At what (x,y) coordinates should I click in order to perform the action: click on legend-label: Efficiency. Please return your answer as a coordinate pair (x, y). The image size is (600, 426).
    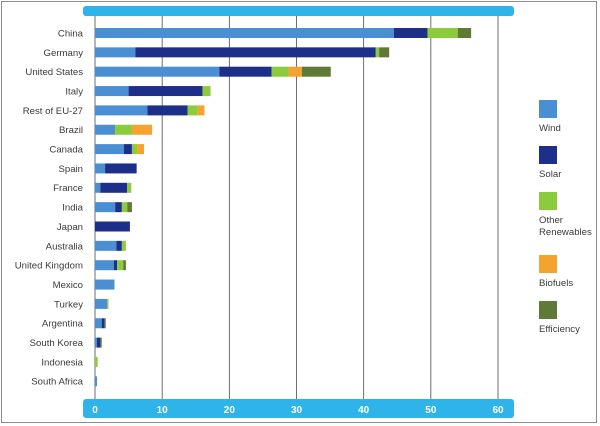
    Looking at the image, I should click on (559, 329).